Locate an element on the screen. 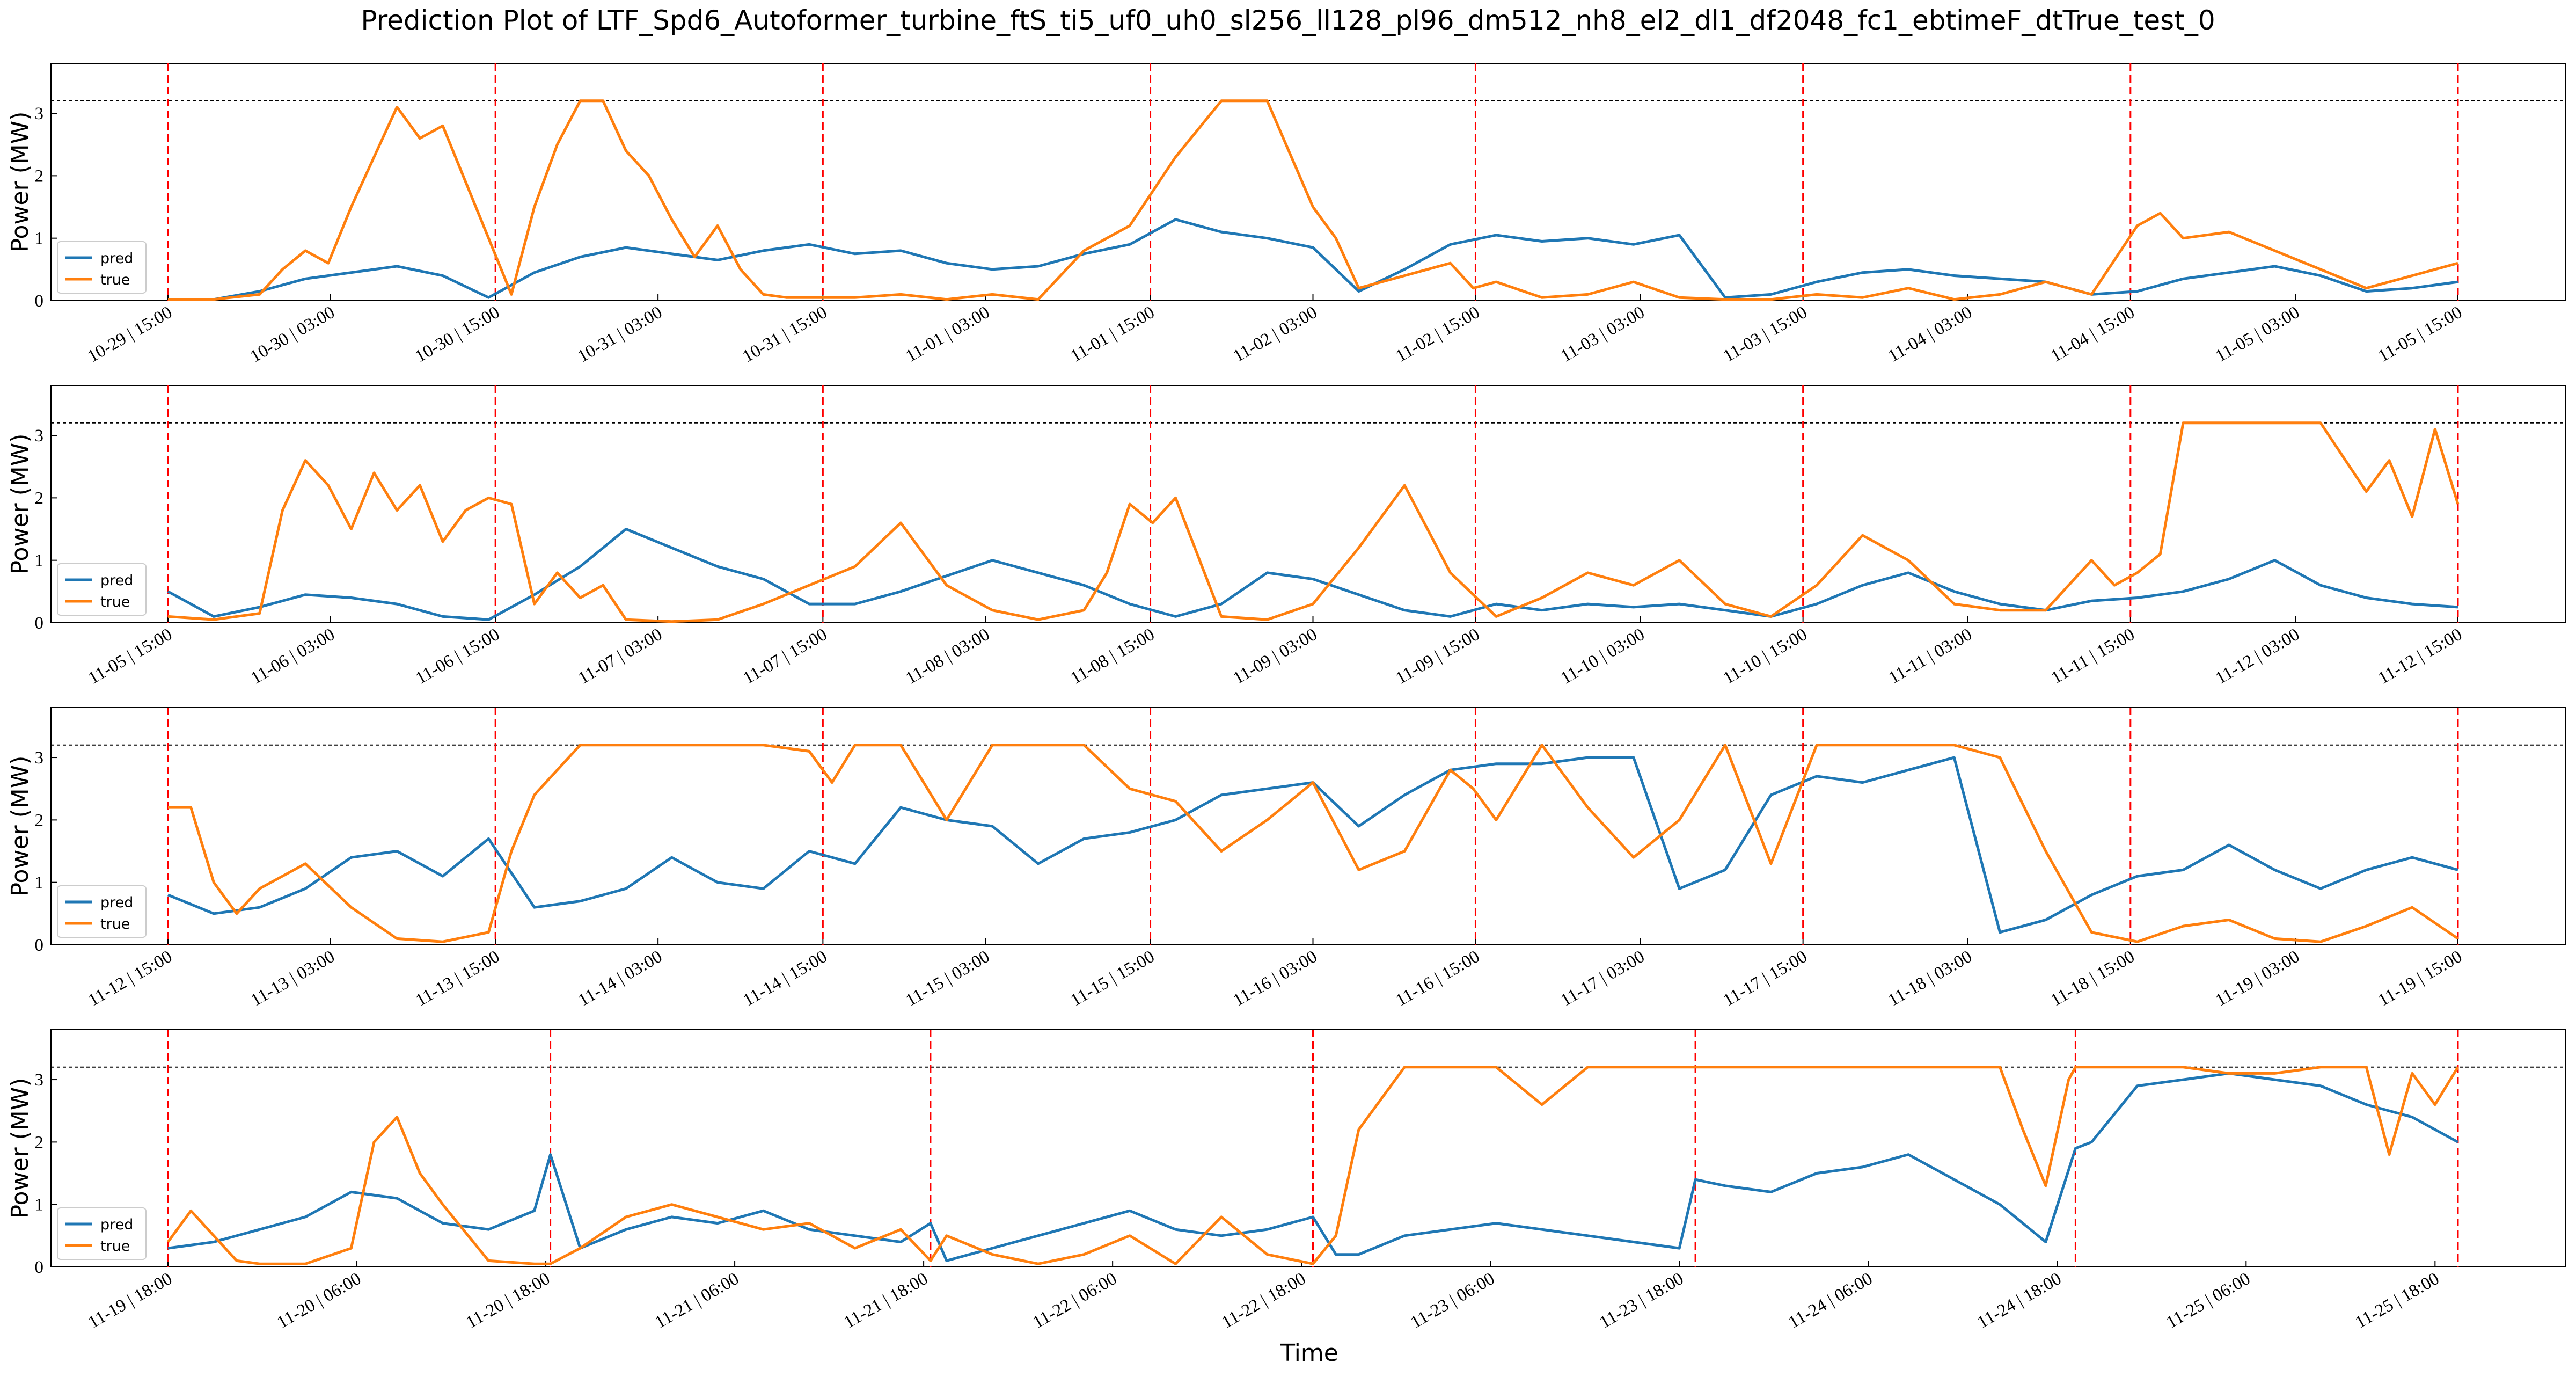  x-tick-label: 11-09 | 03:00 is located at coordinates (1275, 657).